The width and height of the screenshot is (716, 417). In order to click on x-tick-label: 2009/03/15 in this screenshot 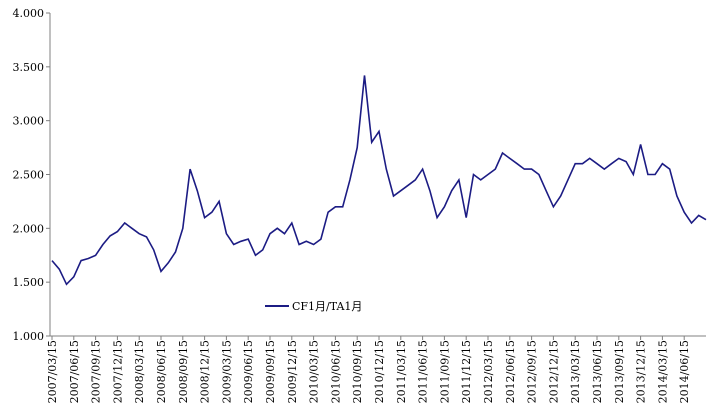, I will do `click(226, 371)`.